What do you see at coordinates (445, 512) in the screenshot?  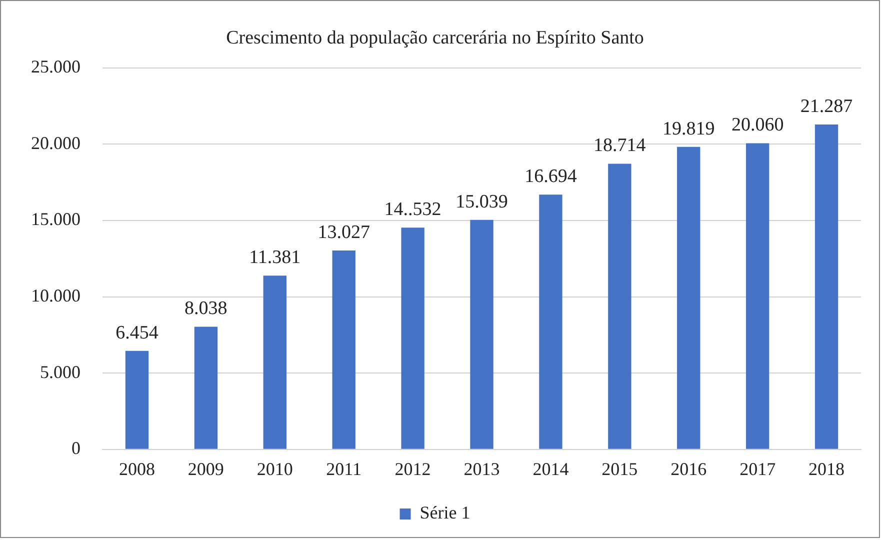 I see `legend-label: Série 1` at bounding box center [445, 512].